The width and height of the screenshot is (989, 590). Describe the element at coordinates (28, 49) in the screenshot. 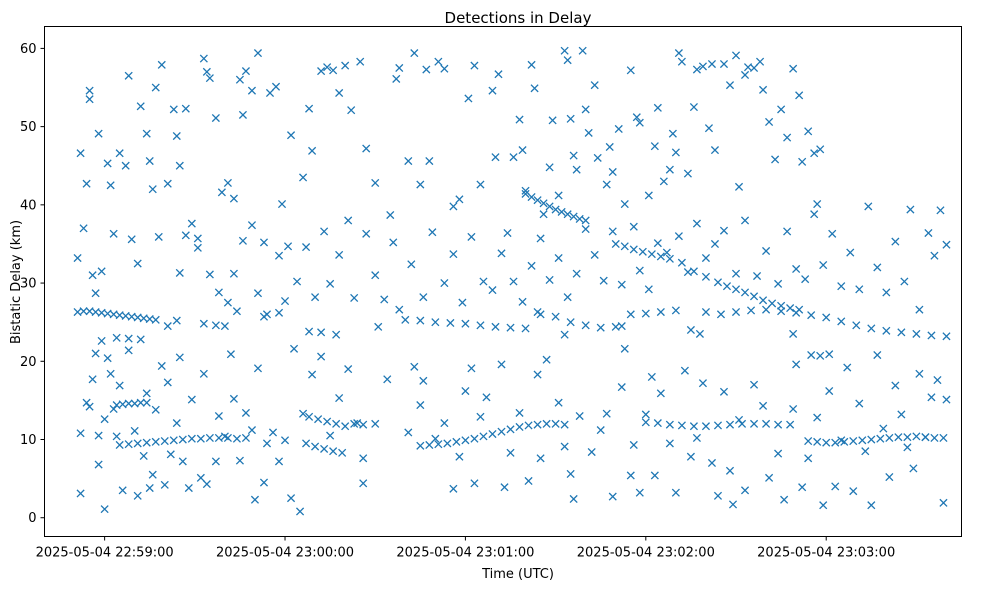

I see `y-tick-label: 60` at that location.